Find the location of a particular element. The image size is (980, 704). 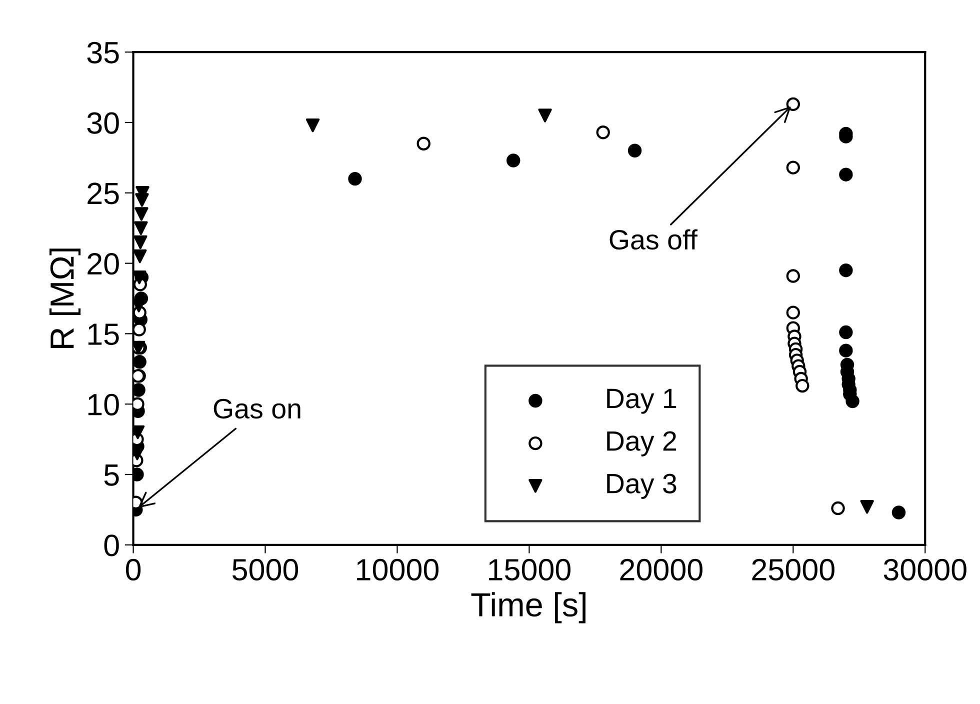

legend-label: Day 2 is located at coordinates (641, 443).